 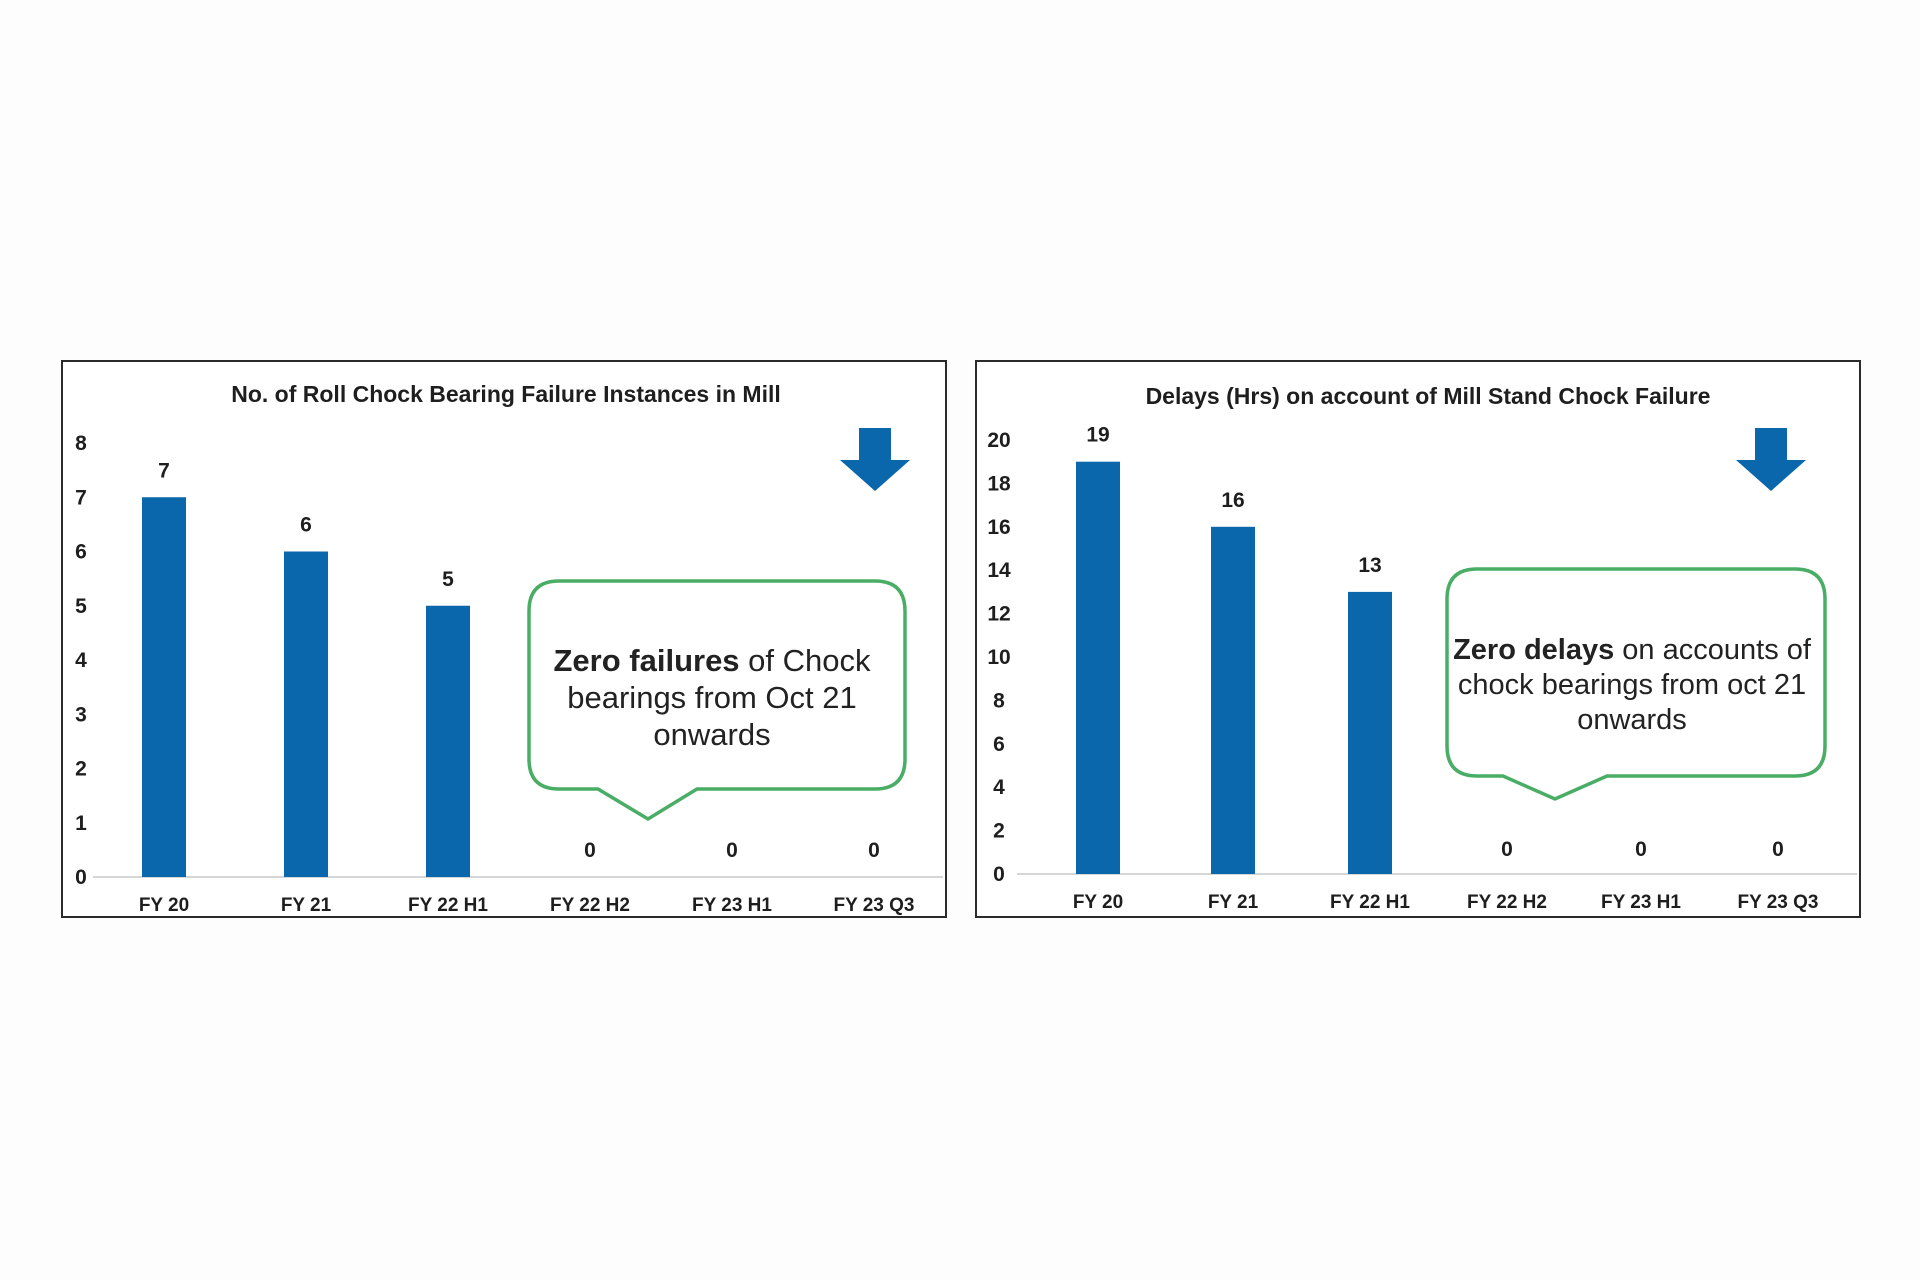 What do you see at coordinates (1232, 500) in the screenshot?
I see `data-label: 16` at bounding box center [1232, 500].